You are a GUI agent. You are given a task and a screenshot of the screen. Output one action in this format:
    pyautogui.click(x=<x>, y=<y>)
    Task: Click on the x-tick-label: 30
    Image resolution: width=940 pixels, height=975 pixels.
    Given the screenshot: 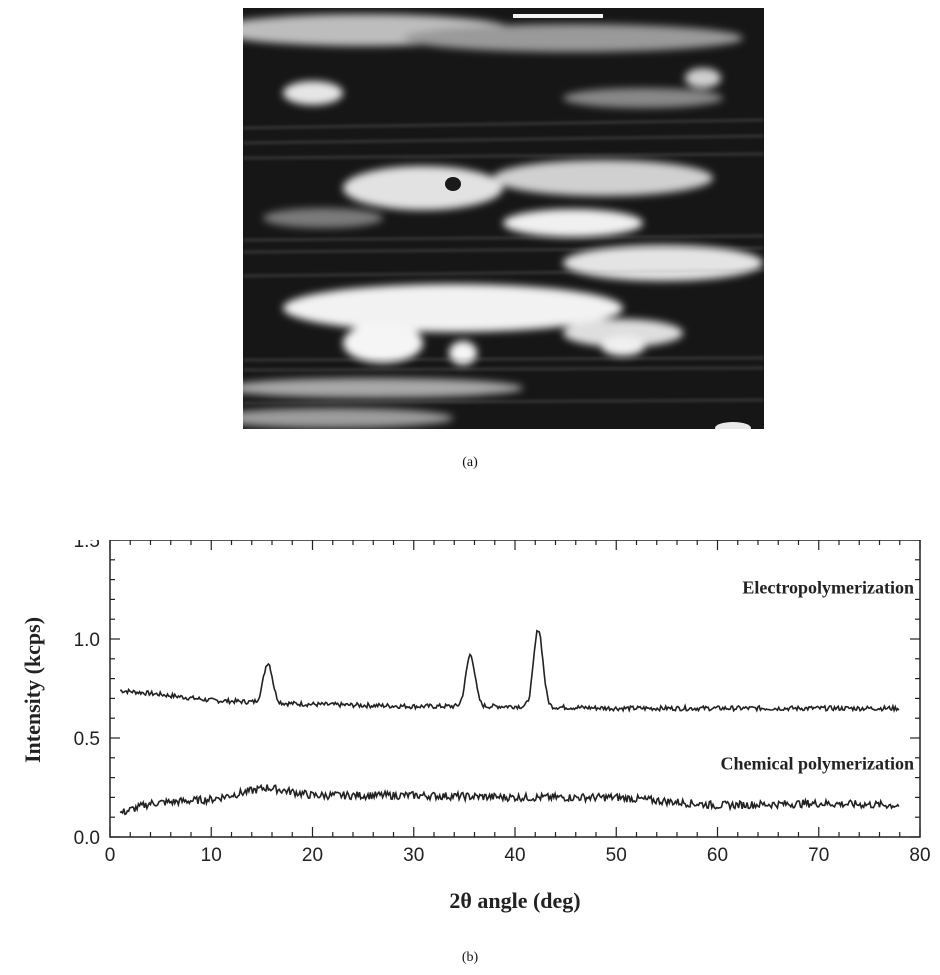 What is the action you would take?
    pyautogui.click(x=413, y=855)
    